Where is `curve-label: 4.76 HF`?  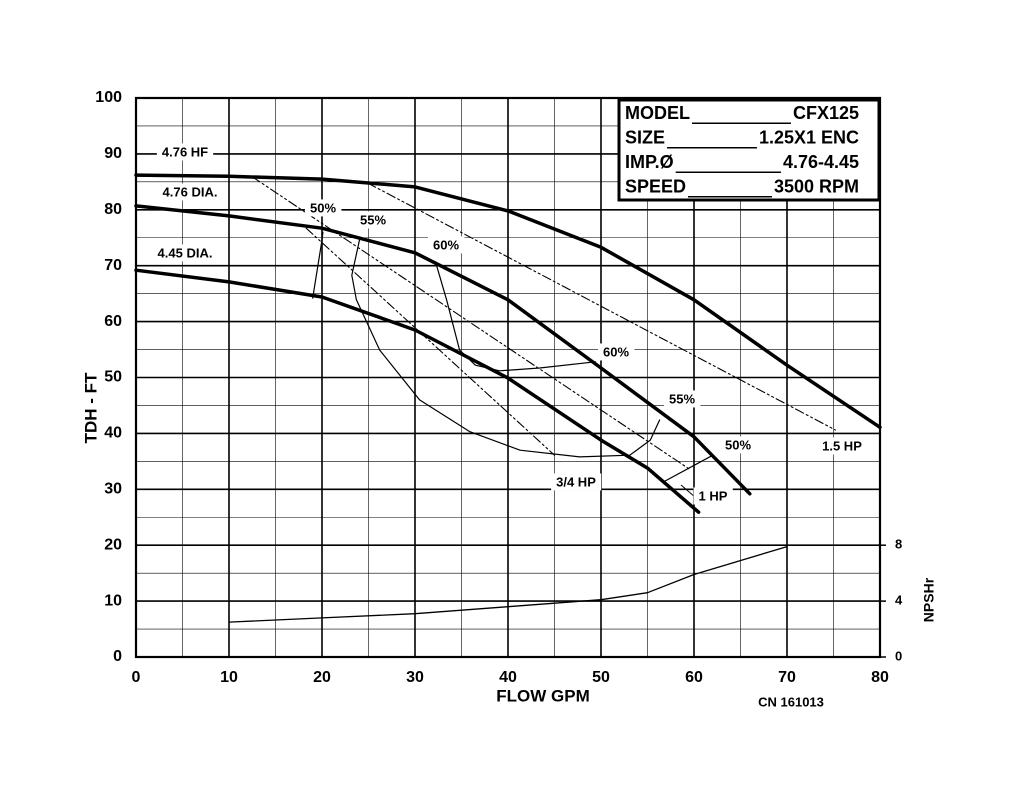
curve-label: 4.76 HF is located at coordinates (185, 151).